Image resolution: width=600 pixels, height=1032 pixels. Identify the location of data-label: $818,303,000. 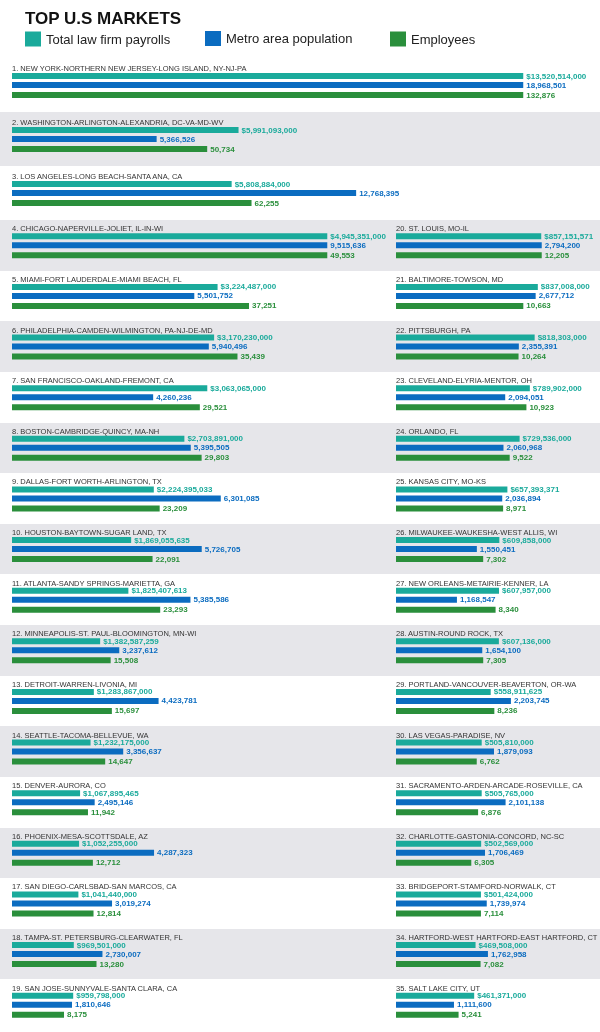
(562, 337).